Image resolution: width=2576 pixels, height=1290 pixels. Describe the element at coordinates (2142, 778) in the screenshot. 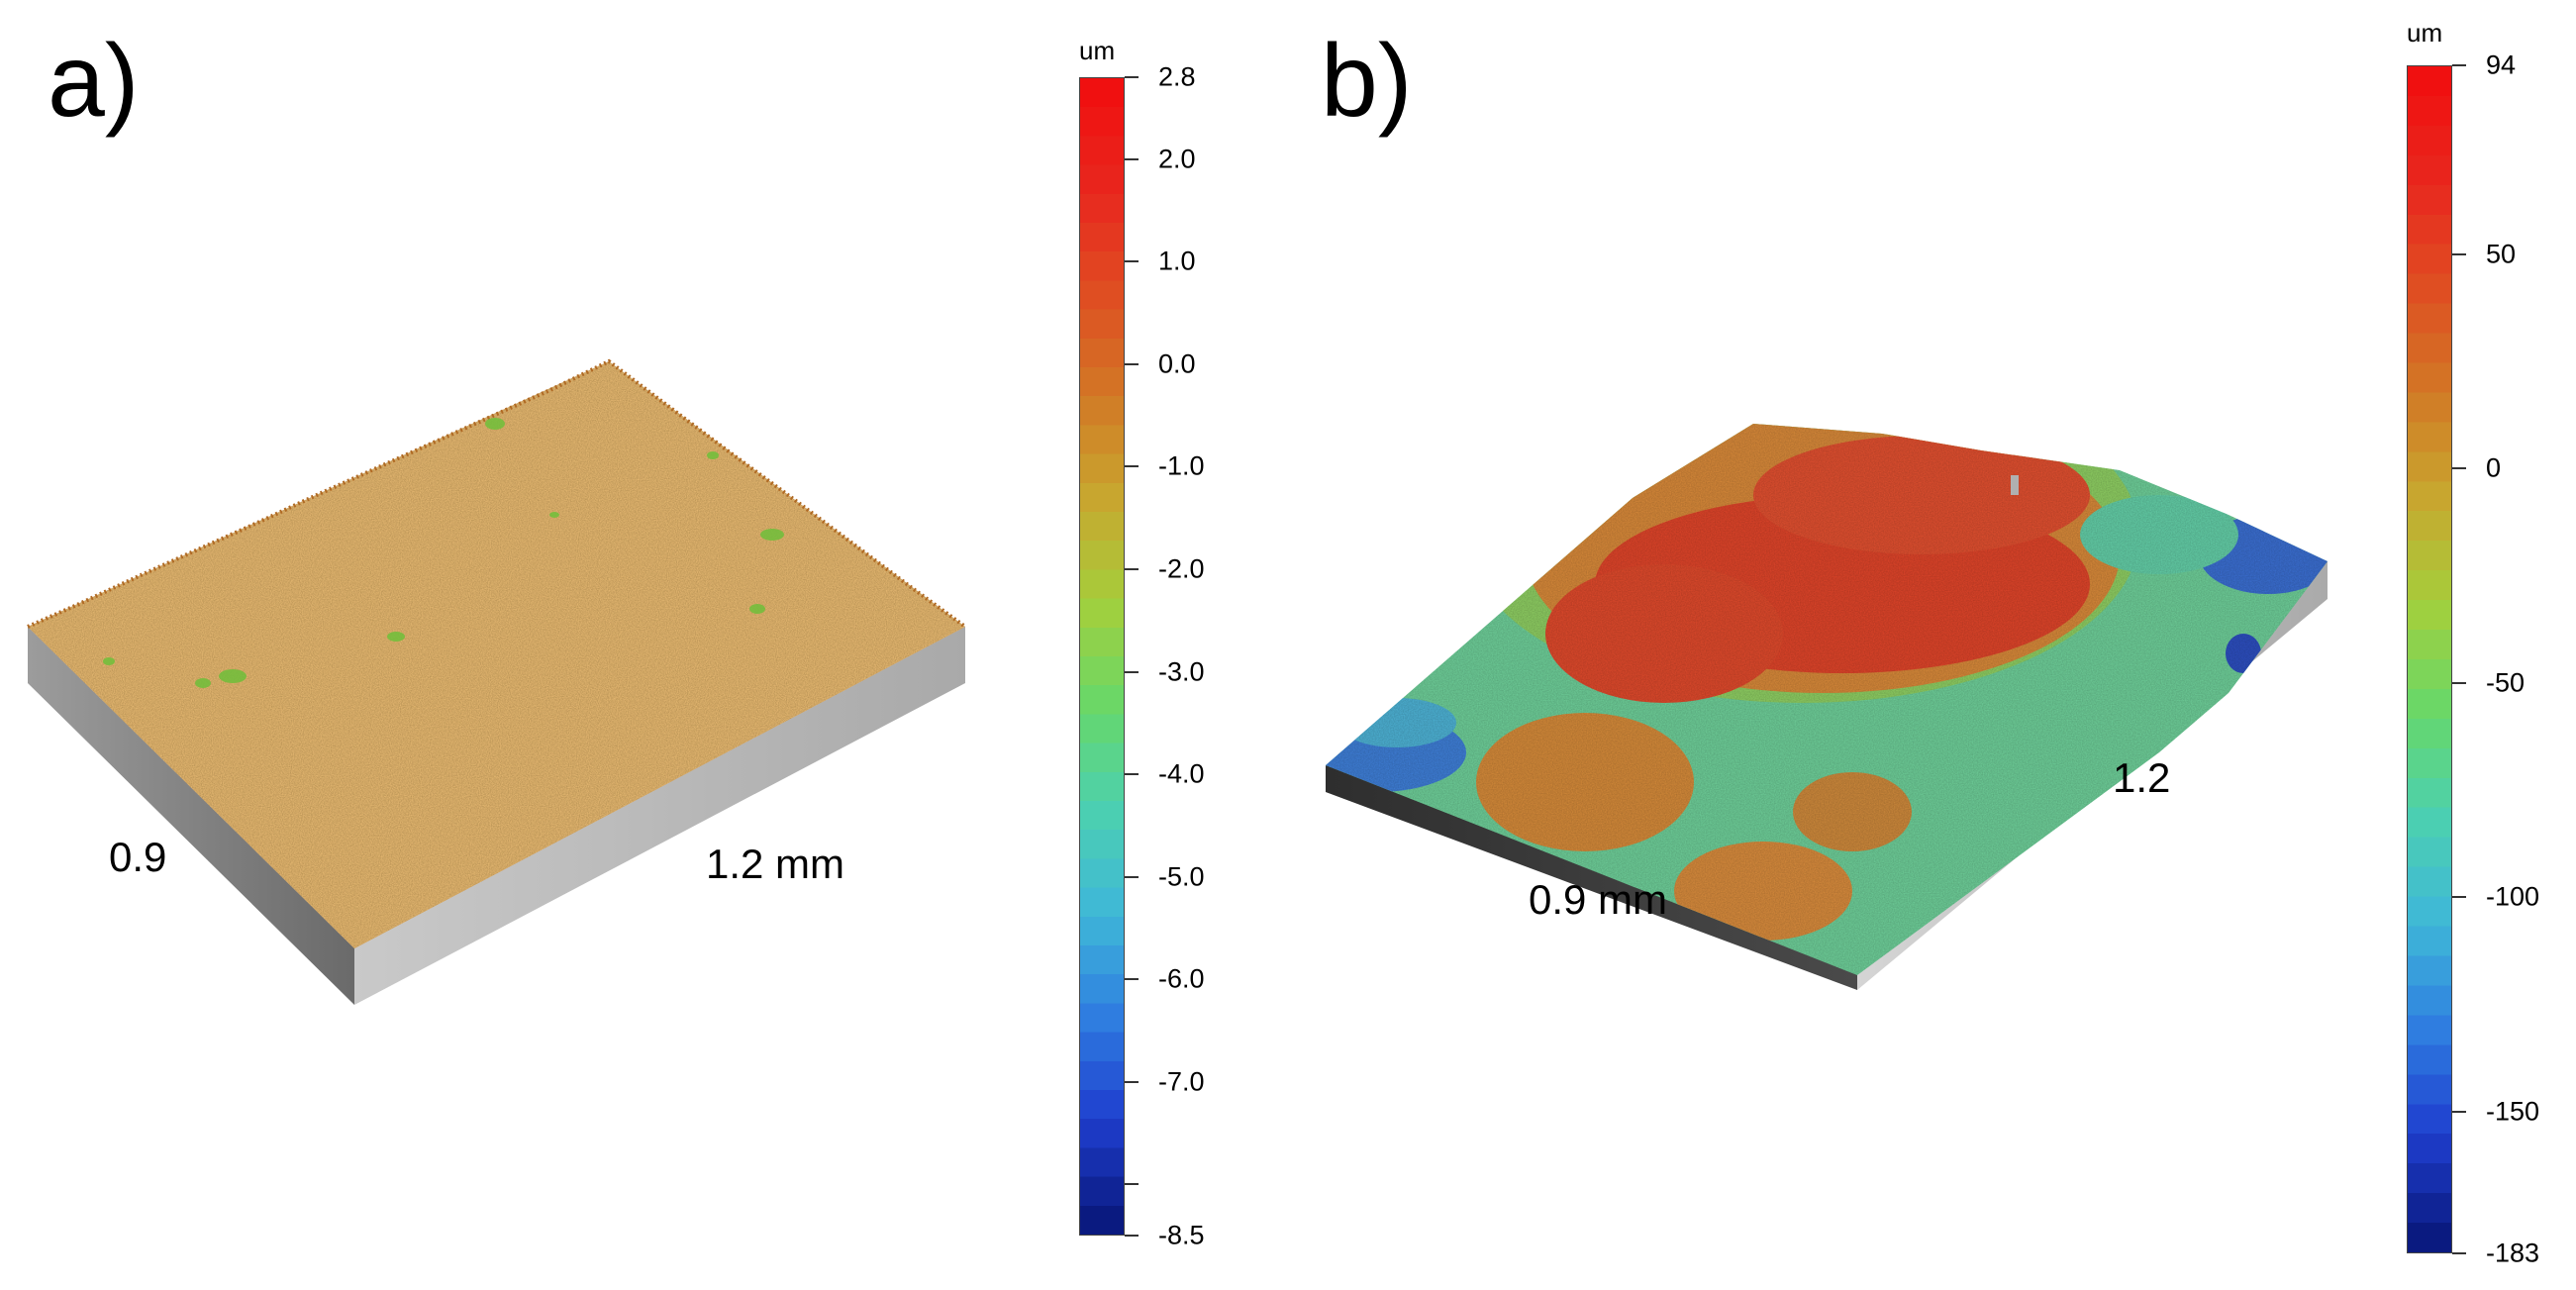

I see `dimension-label-b-long: 1.2` at that location.